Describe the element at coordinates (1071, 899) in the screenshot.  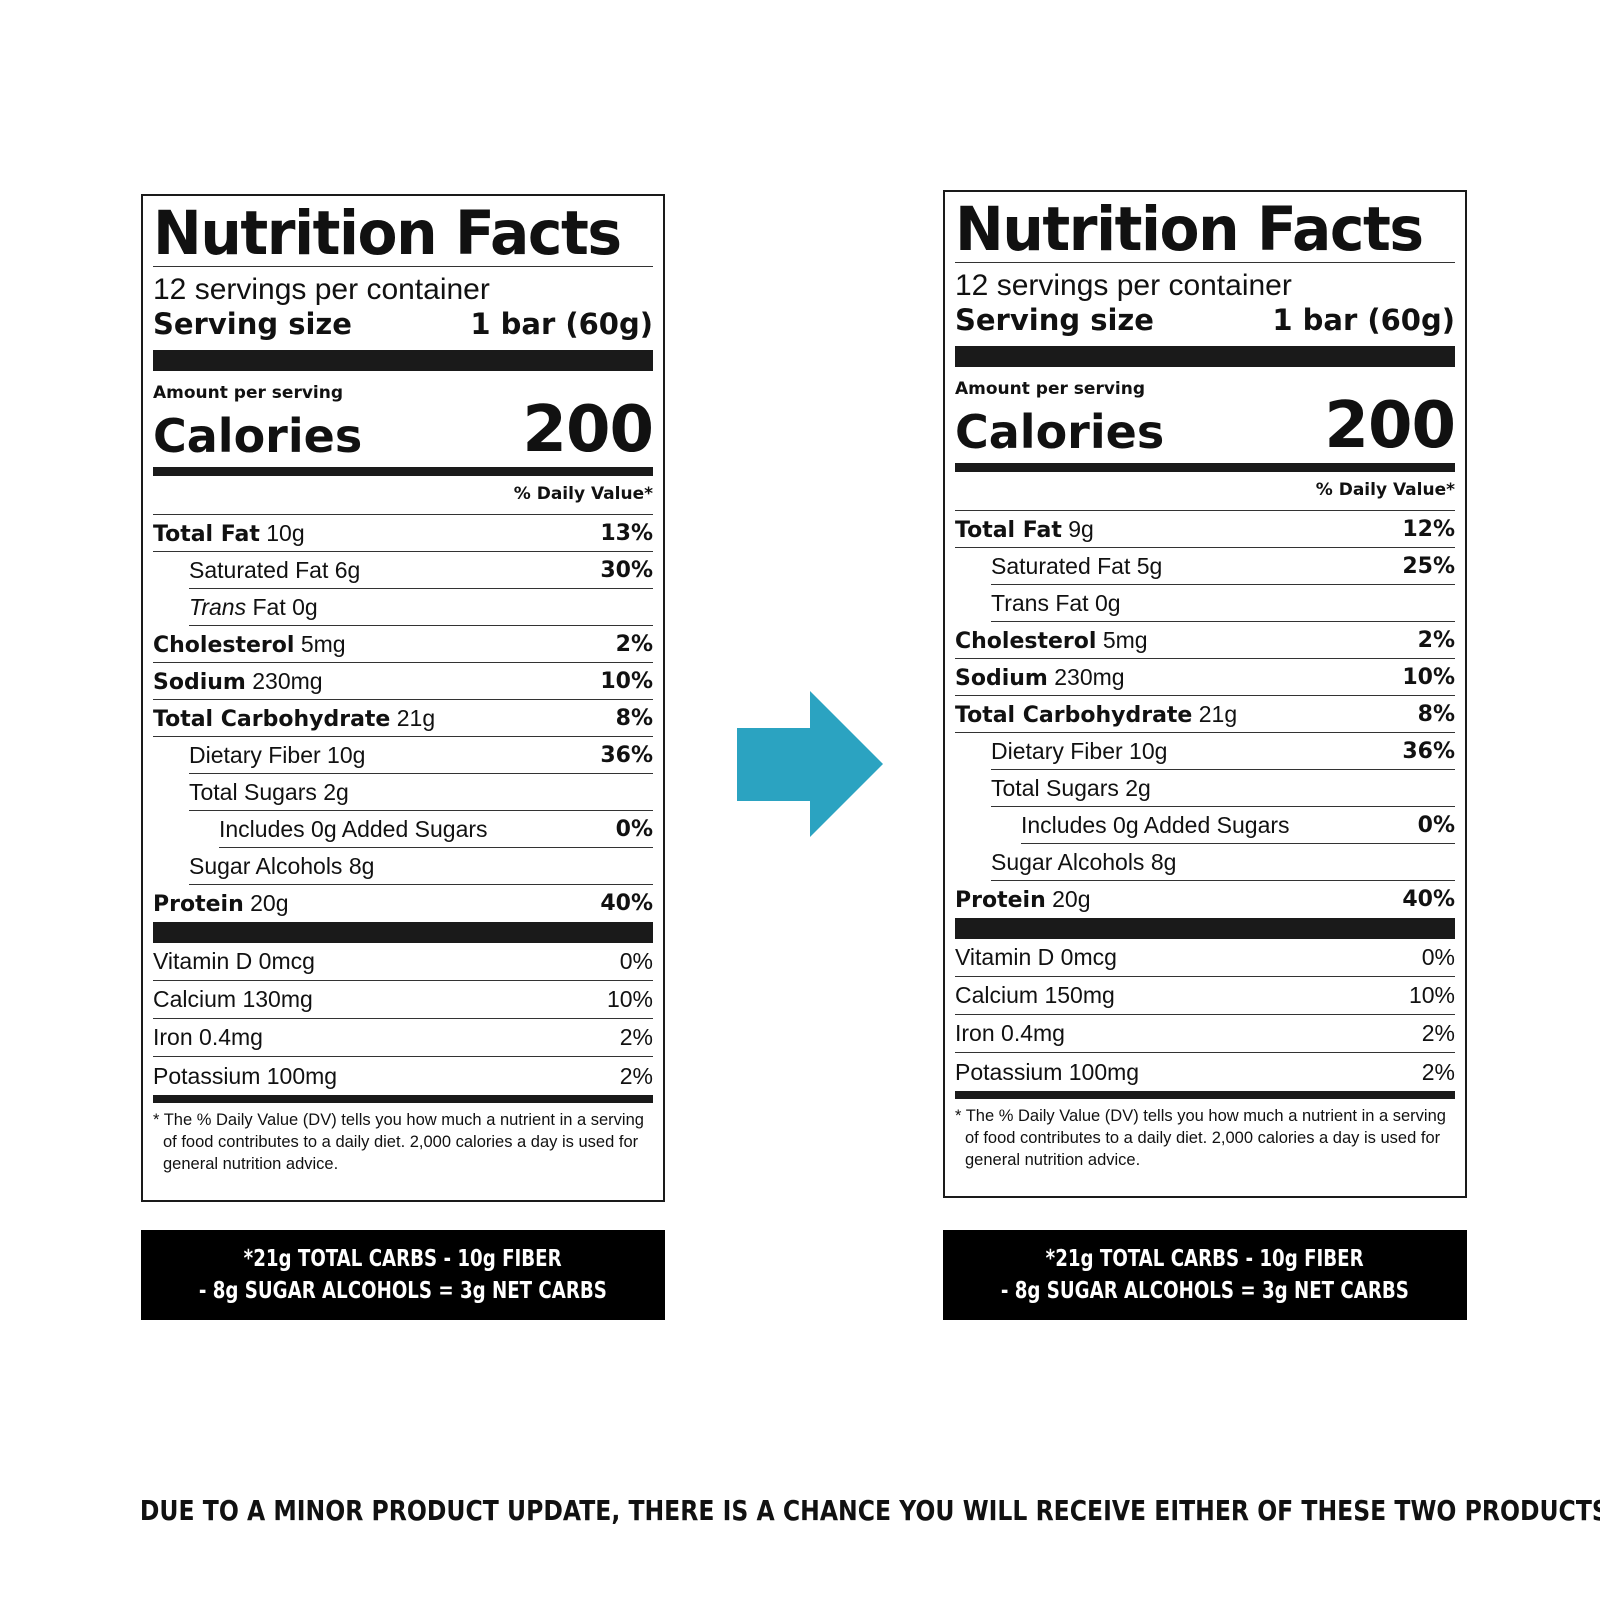
I see `nutrient-amount: 20g` at that location.